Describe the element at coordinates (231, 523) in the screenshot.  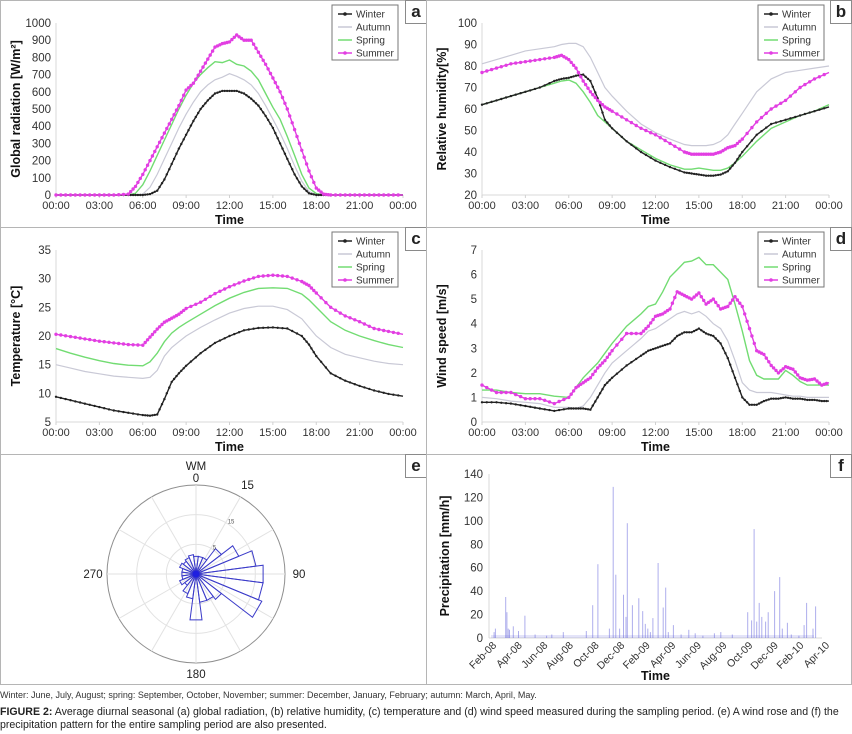
I see `radial-tick-label: 15` at that location.